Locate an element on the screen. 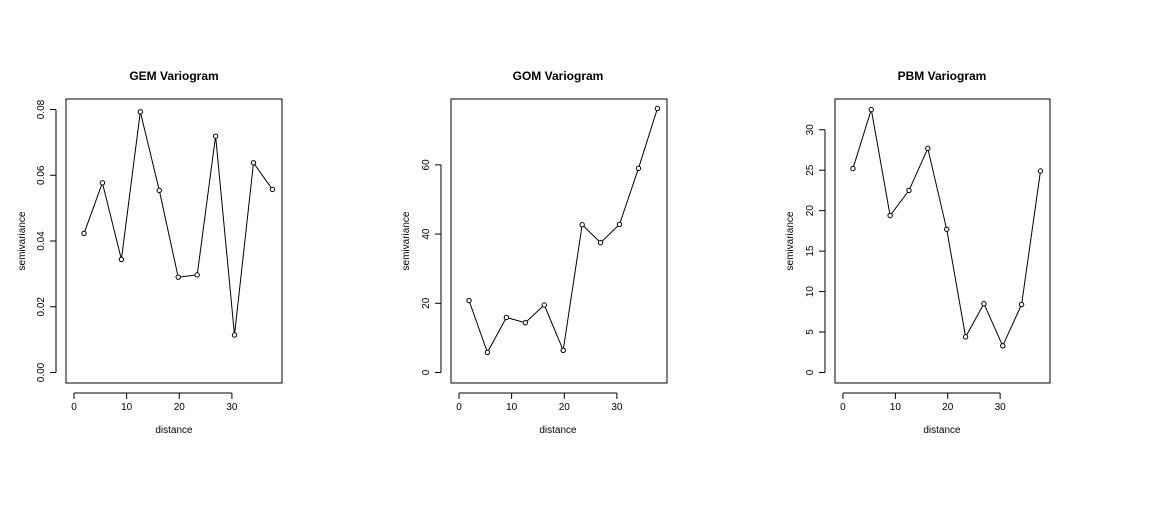 This screenshot has height=508, width=1152. y-tick-label: 0.04 is located at coordinates (41, 241).